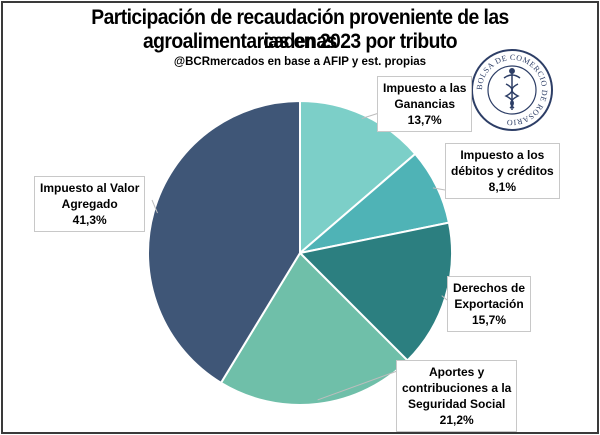 Image resolution: width=600 pixels, height=435 pixels. Describe the element at coordinates (489, 288) in the screenshot. I see `slice-label-line: Derechos de` at that location.